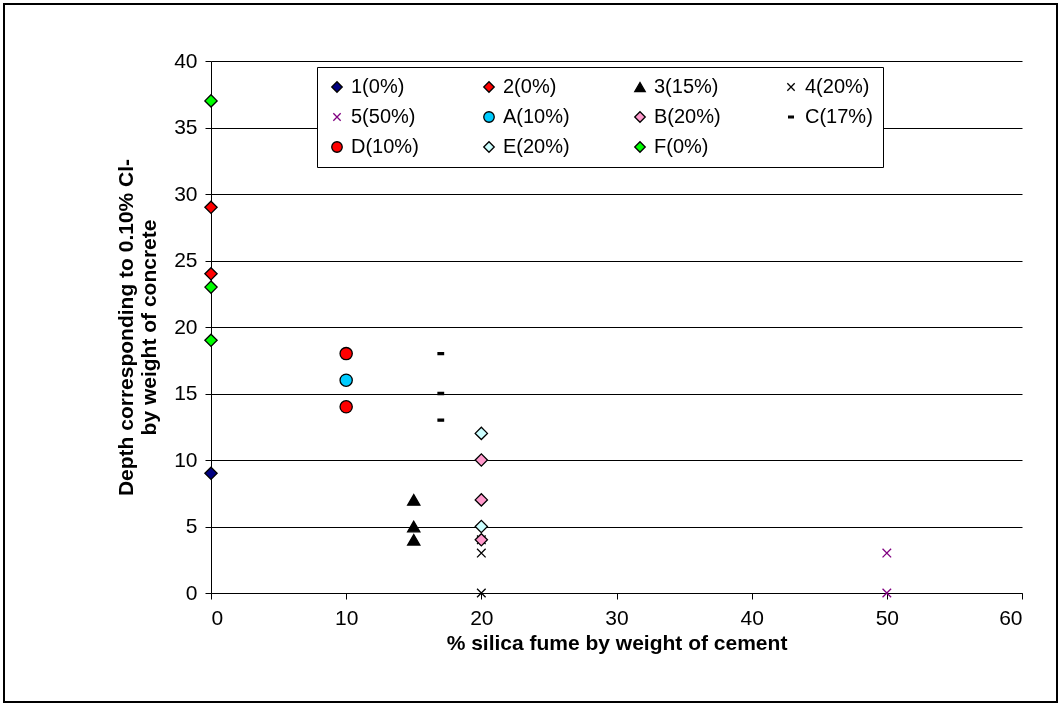 This screenshot has width=1063, height=708. What do you see at coordinates (383, 116) in the screenshot?
I see `legend-label: 5(50%)` at bounding box center [383, 116].